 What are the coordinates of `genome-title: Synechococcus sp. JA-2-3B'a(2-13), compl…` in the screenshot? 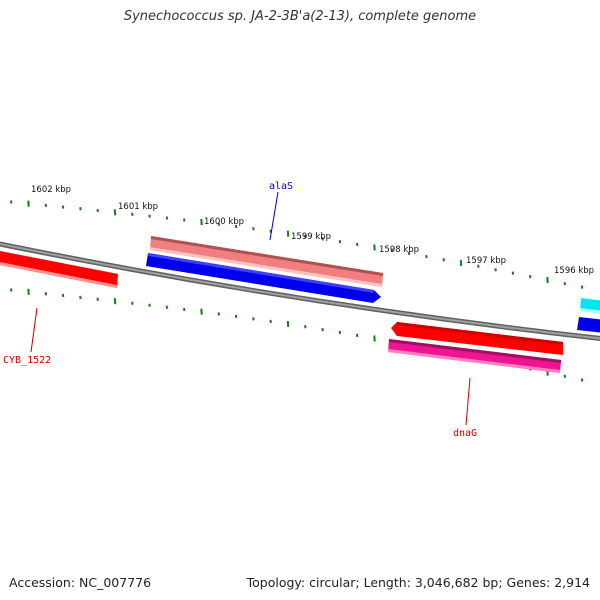 It's located at (300, 16).